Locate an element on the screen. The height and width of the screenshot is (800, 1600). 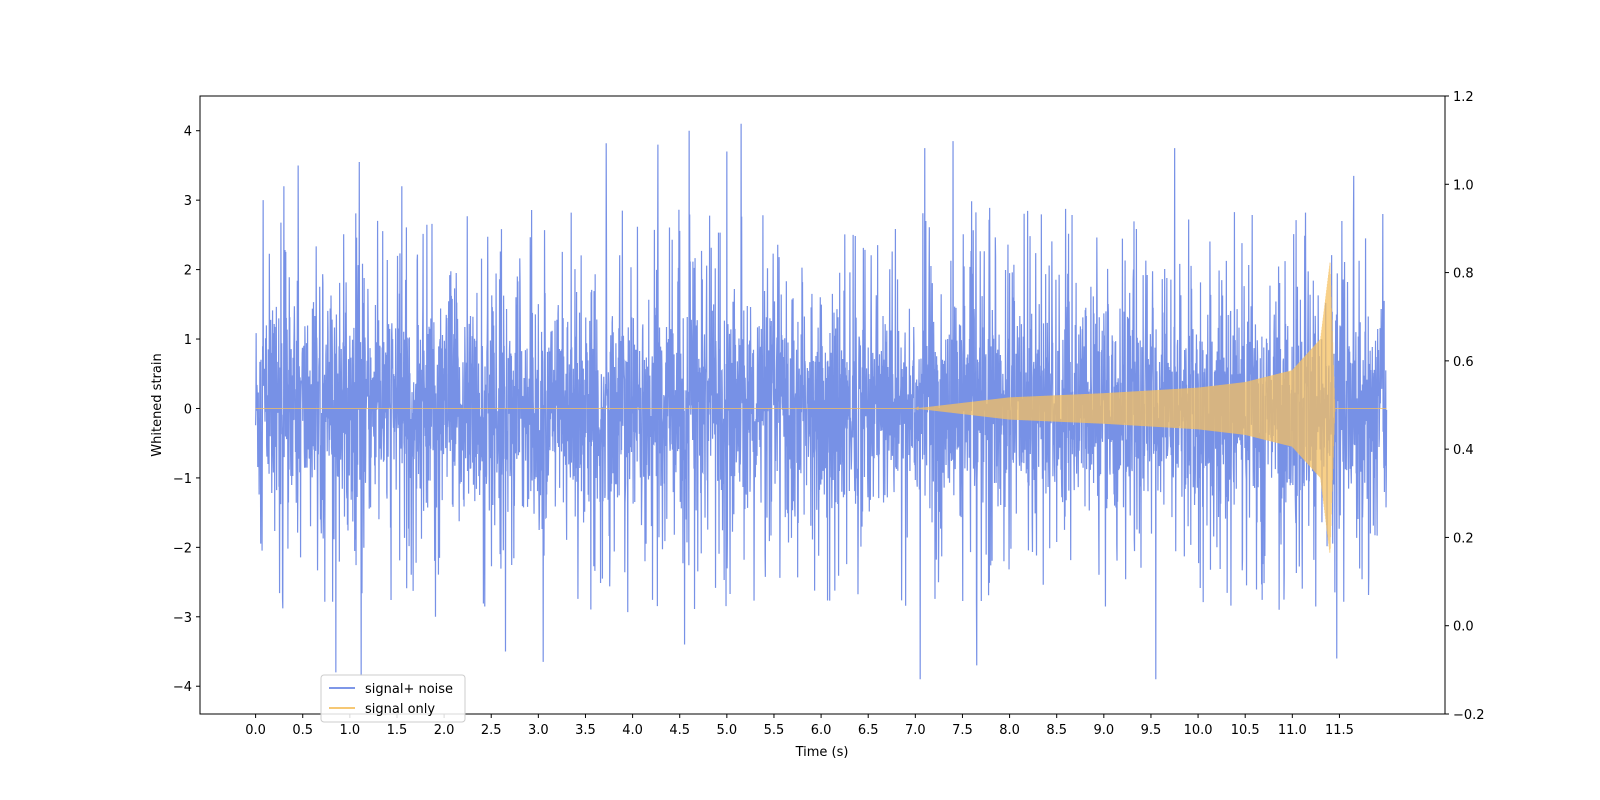
y-tick-label: 0 is located at coordinates (188, 409).